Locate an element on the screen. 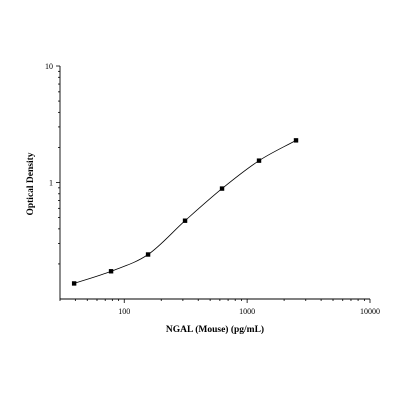  y-tick-label: 10 is located at coordinates (49, 66).